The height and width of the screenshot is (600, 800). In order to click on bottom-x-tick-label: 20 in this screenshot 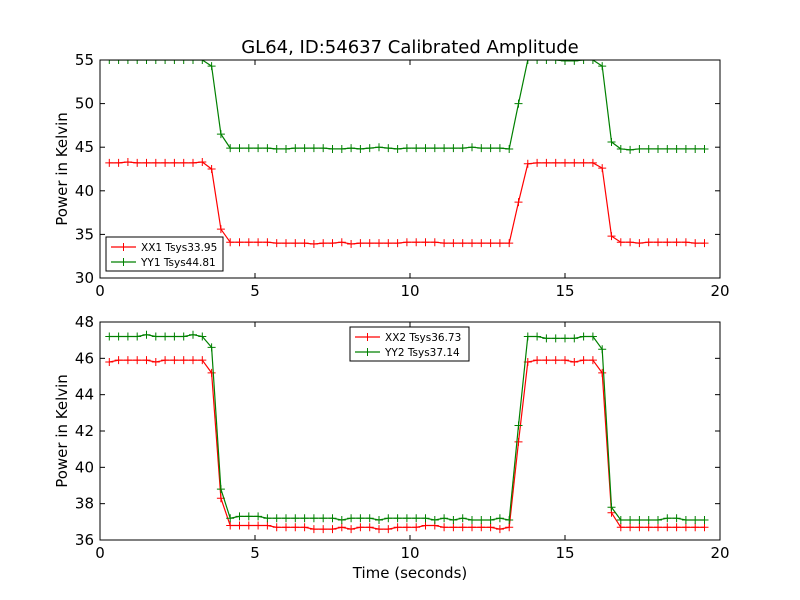, I will do `click(719, 553)`.